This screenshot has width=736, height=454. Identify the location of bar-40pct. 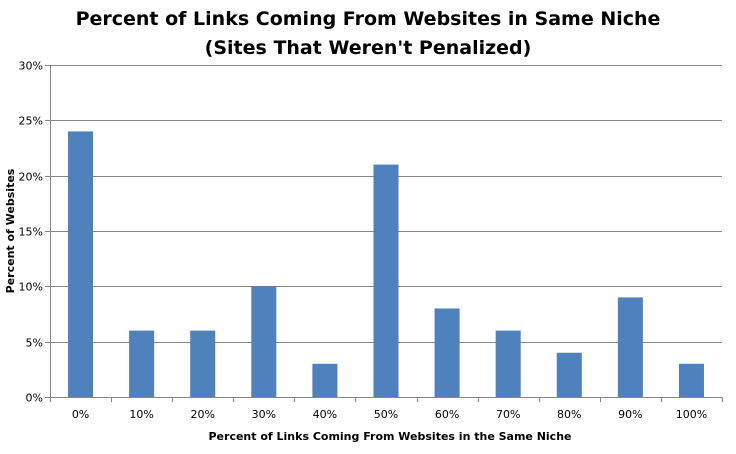
(325, 380).